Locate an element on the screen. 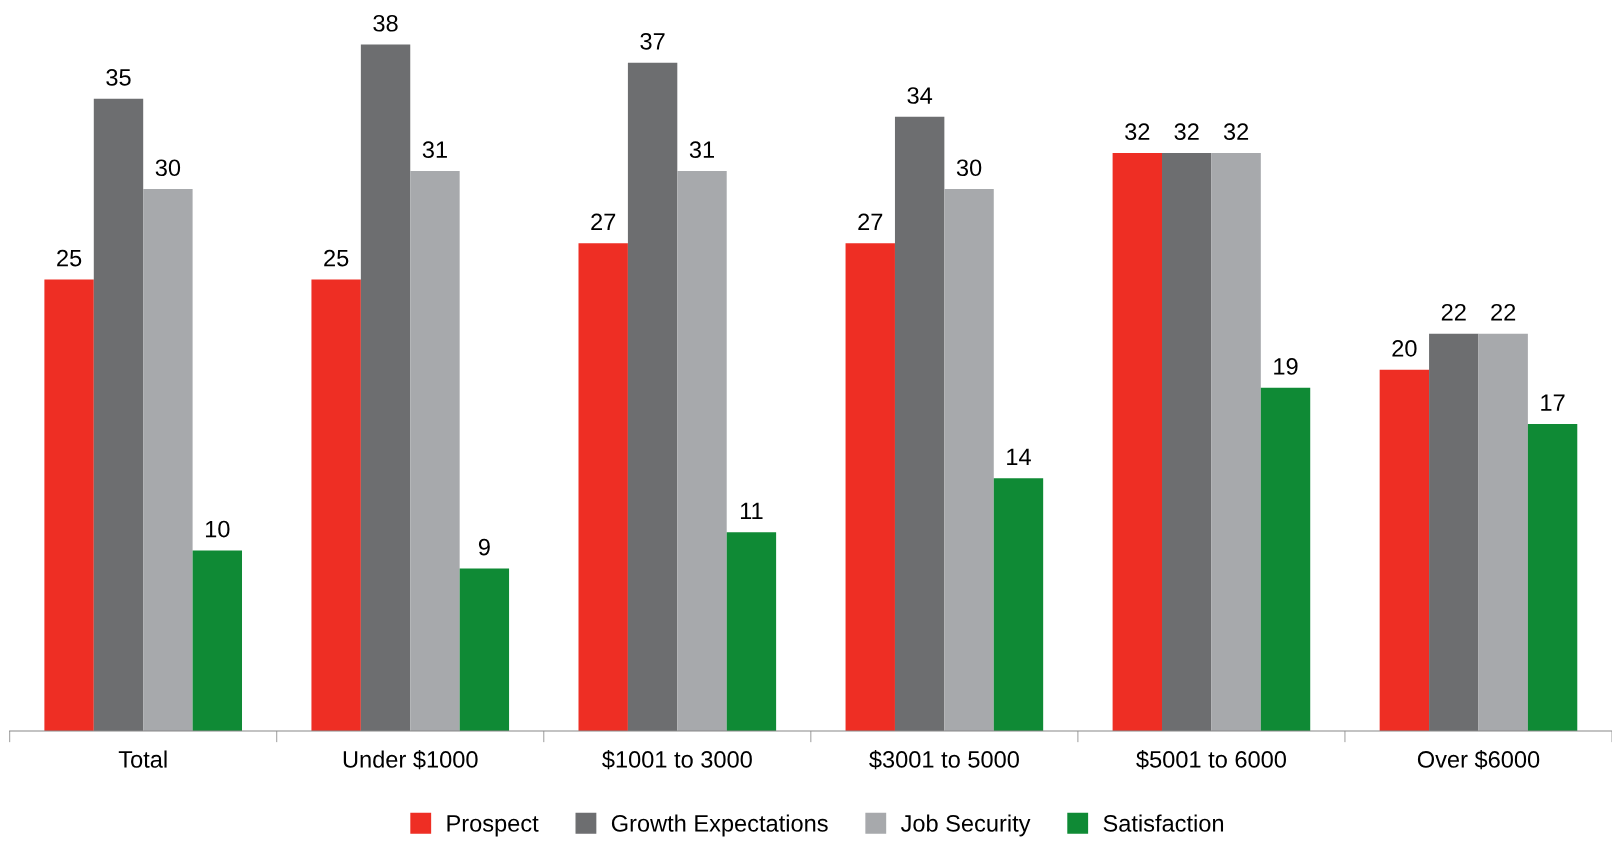 The height and width of the screenshot is (852, 1612). legend-label: Growth Expectations is located at coordinates (719, 825).